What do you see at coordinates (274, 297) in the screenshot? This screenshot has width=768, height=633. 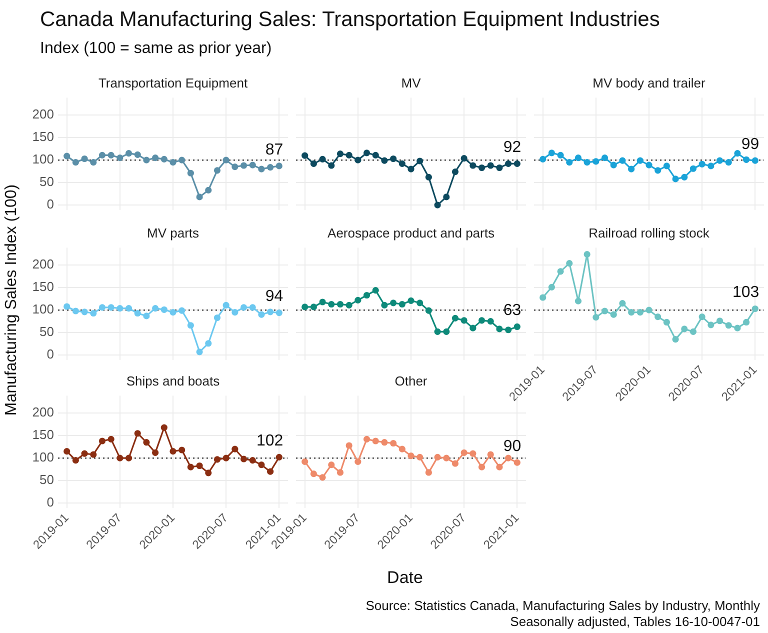 I see `annotation: 94` at bounding box center [274, 297].